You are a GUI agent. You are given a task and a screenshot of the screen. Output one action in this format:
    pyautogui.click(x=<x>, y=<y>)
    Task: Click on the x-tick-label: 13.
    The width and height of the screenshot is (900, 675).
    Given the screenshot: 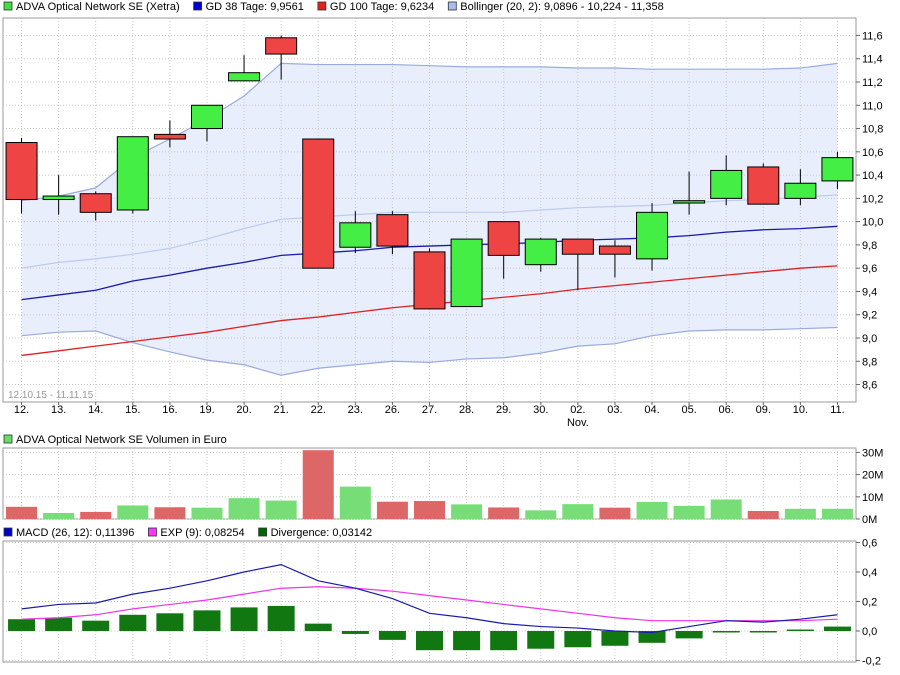 What is the action you would take?
    pyautogui.click(x=58, y=410)
    